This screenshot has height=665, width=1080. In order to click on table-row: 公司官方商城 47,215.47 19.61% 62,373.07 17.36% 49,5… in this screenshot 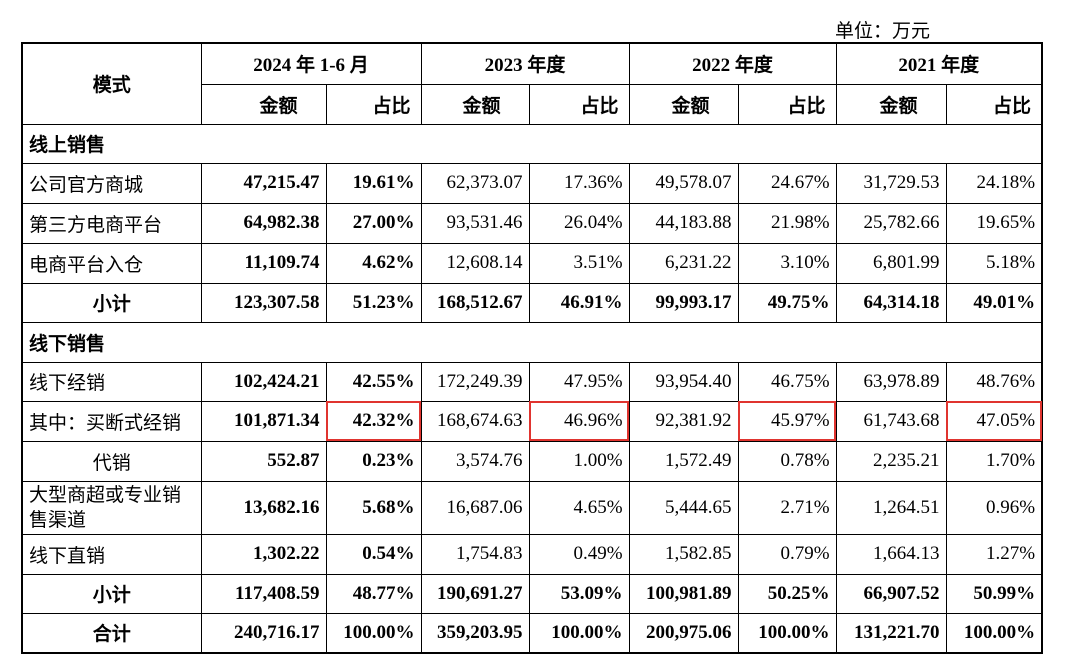, I will do `click(532, 183)`.